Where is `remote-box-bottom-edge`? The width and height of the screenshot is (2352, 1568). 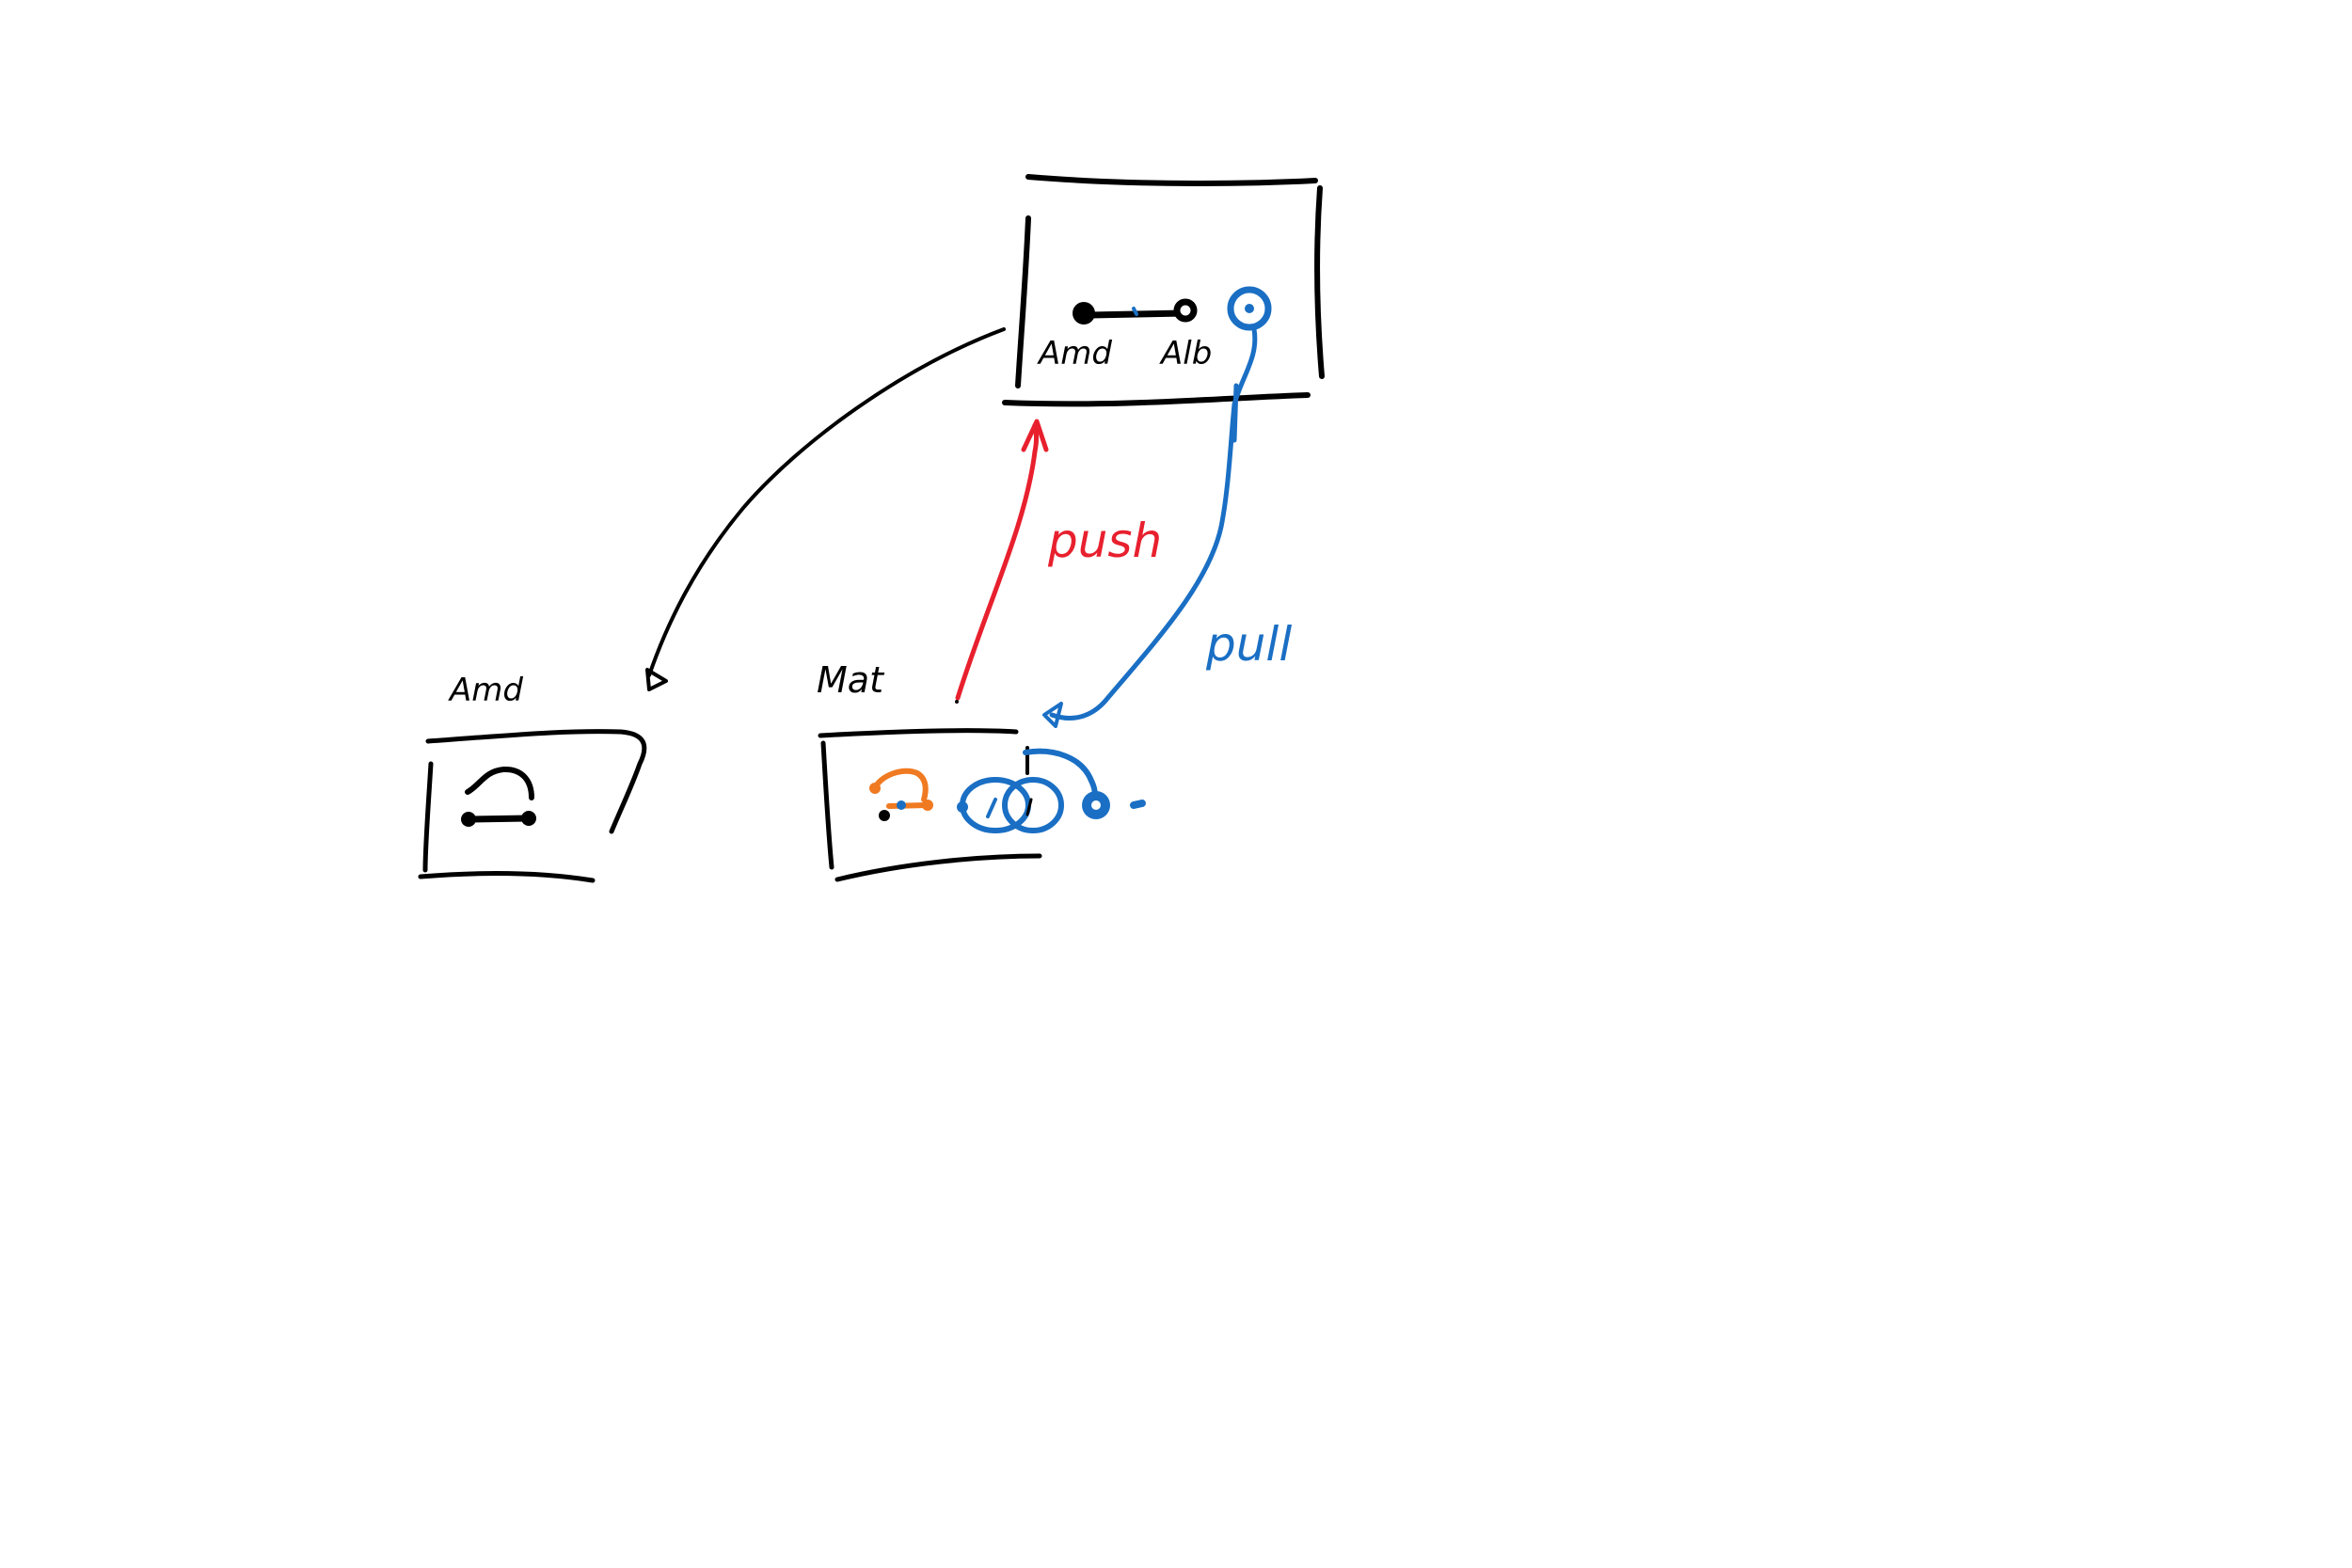
remote-box-bottom-edge is located at coordinates (1156, 400).